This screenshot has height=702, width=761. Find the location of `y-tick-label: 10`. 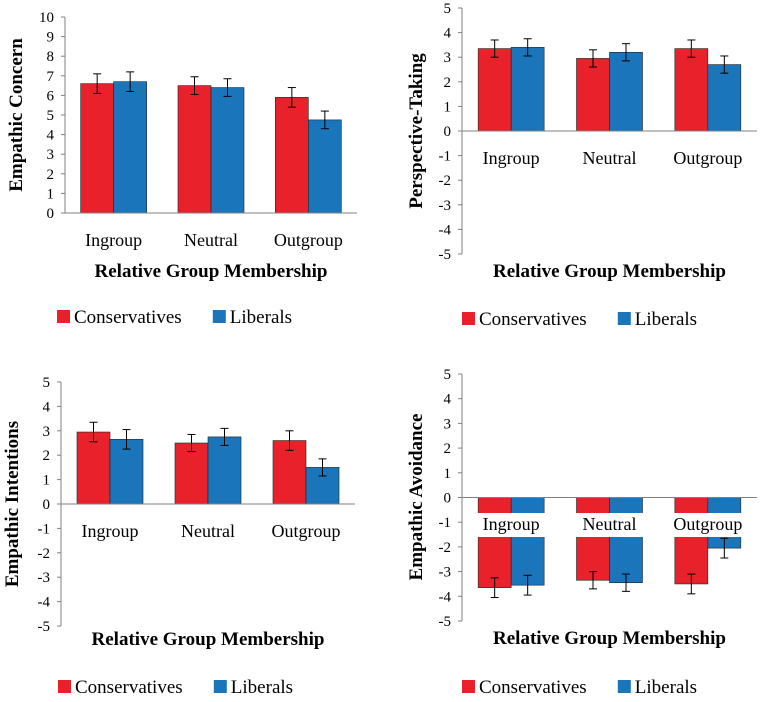

y-tick-label: 10 is located at coordinates (46, 18).